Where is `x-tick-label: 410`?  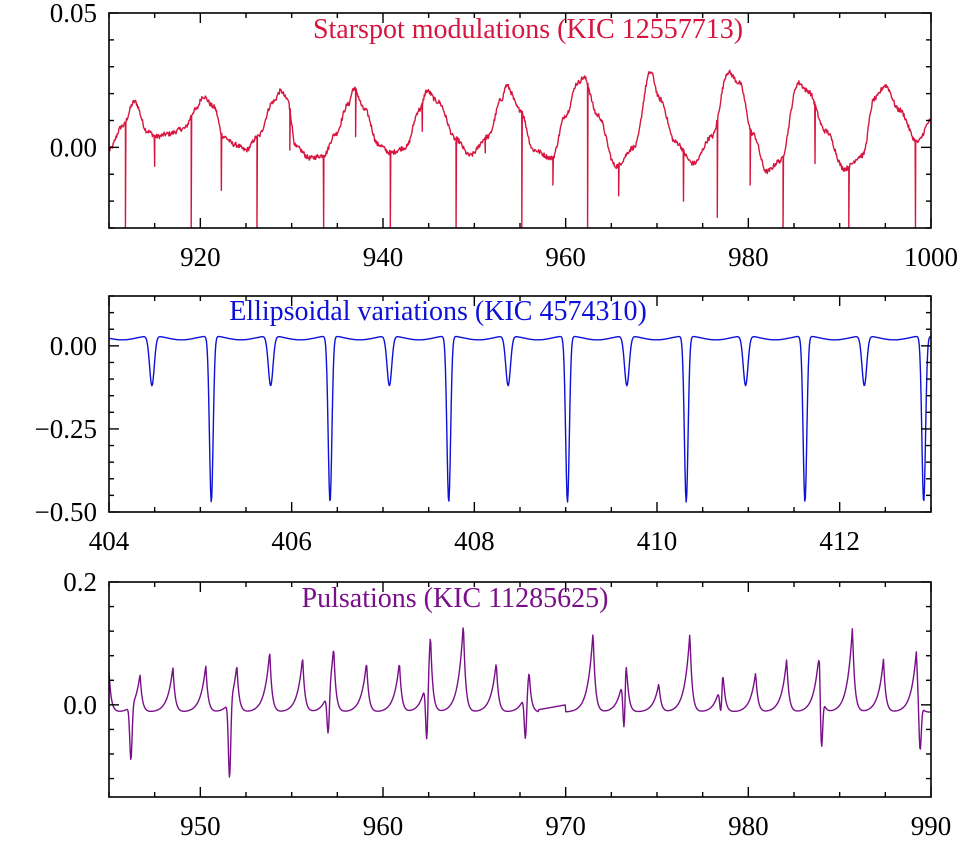 x-tick-label: 410 is located at coordinates (657, 541).